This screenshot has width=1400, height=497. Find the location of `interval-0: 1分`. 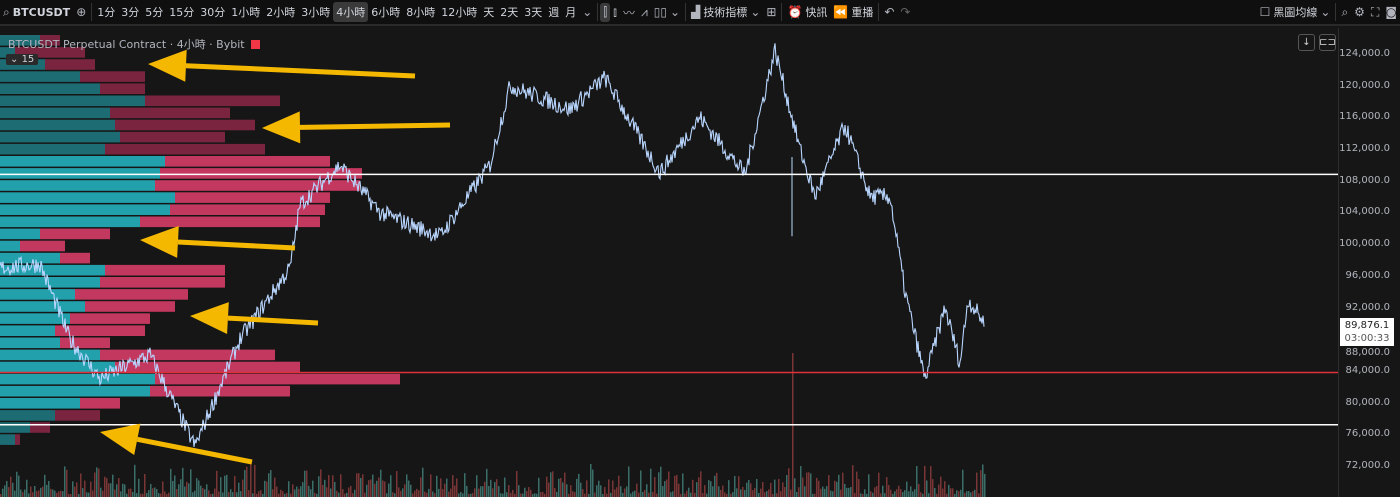

interval-0: 1分 is located at coordinates (106, 12).